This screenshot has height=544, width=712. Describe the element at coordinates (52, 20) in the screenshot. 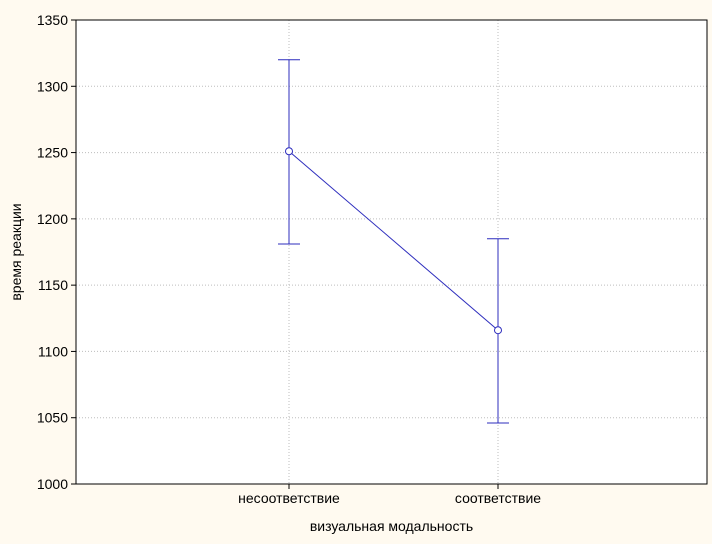

I see `y-tick-label: 1350` at that location.